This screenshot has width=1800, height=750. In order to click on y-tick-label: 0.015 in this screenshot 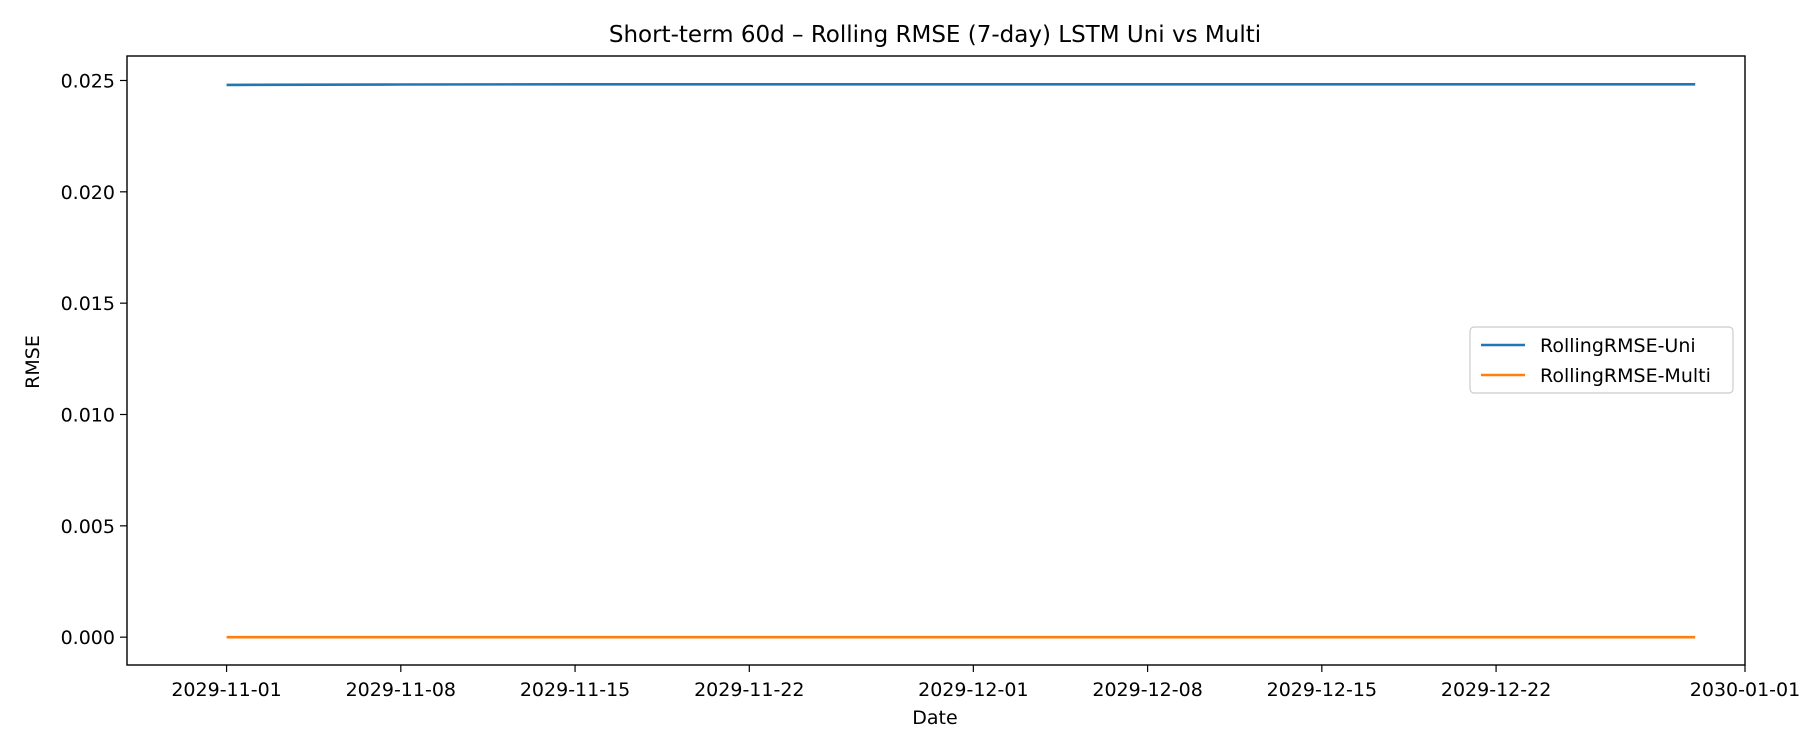, I will do `click(88, 304)`.